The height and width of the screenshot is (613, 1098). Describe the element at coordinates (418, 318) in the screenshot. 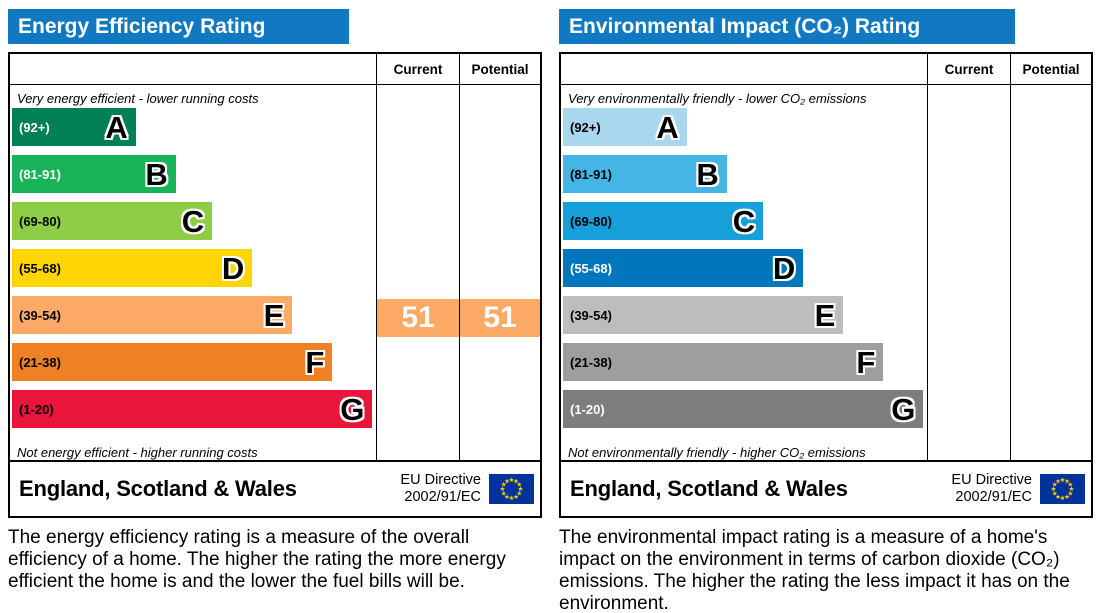

I see `current-rating-value: 51` at that location.